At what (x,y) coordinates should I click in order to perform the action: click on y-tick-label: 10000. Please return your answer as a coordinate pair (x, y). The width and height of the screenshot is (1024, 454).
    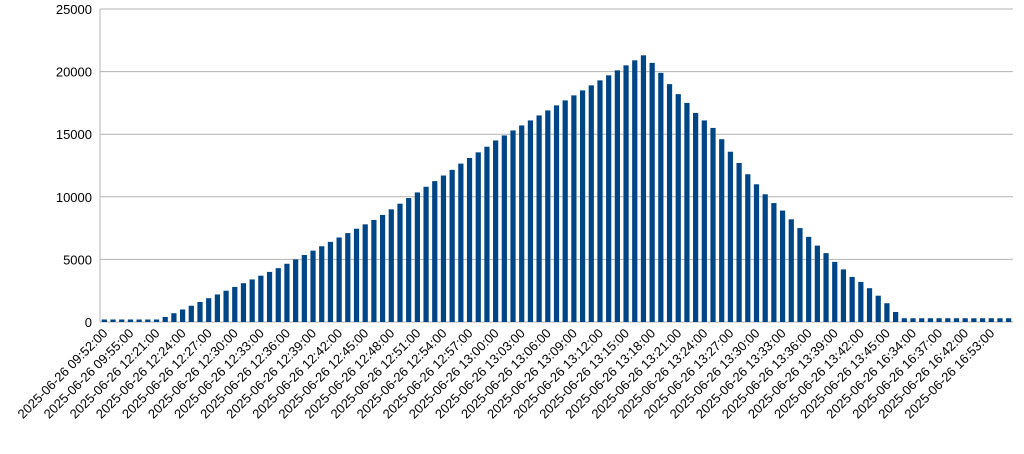
    Looking at the image, I should click on (74, 197).